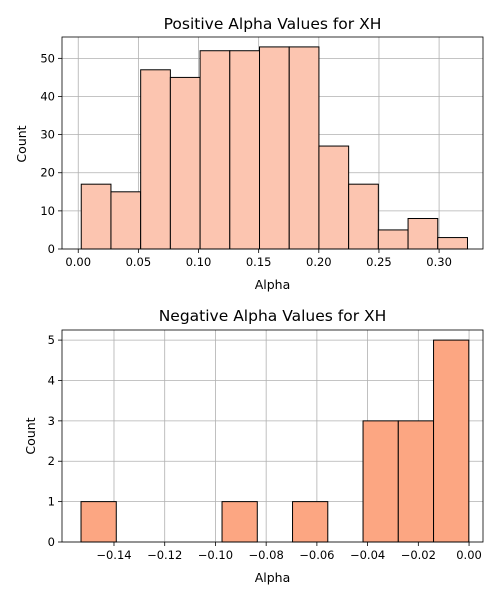 The width and height of the screenshot is (500, 600). Describe the element at coordinates (51, 421) in the screenshot. I see `y-tick-label: 3` at that location.